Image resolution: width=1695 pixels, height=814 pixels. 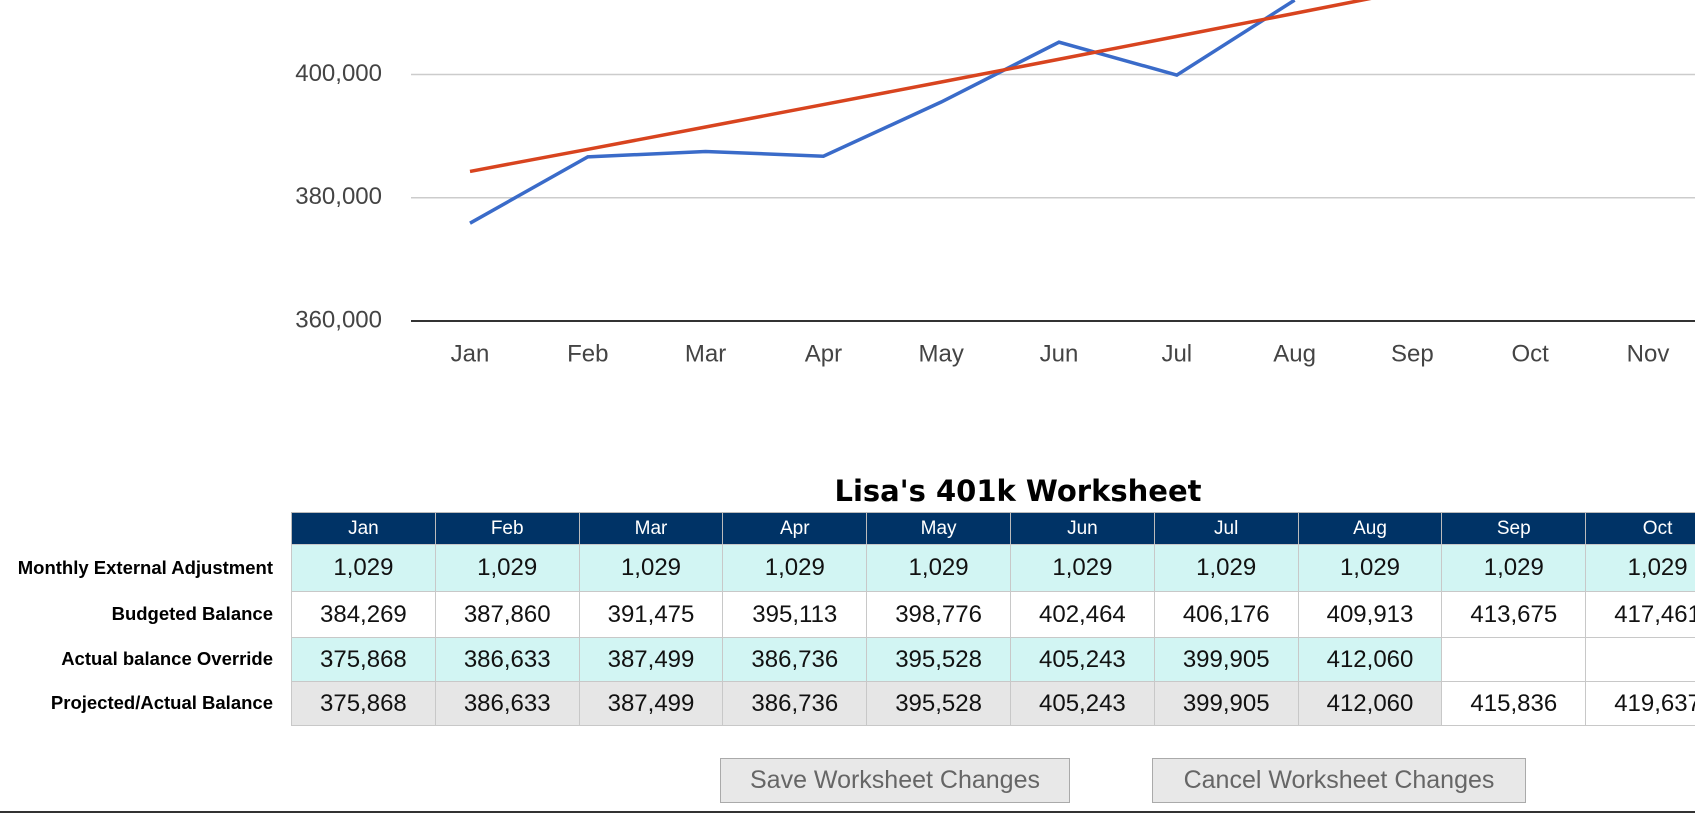 What do you see at coordinates (941, 353) in the screenshot?
I see `x-tick-label: May` at bounding box center [941, 353].